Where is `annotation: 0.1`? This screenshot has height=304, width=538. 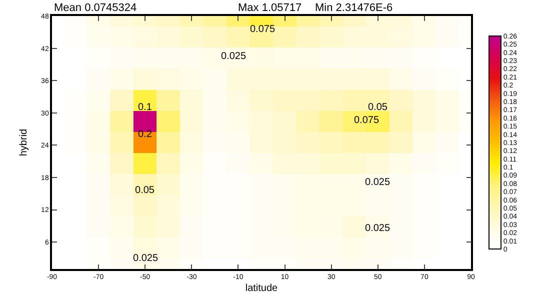 annotation: 0.1 is located at coordinates (145, 107).